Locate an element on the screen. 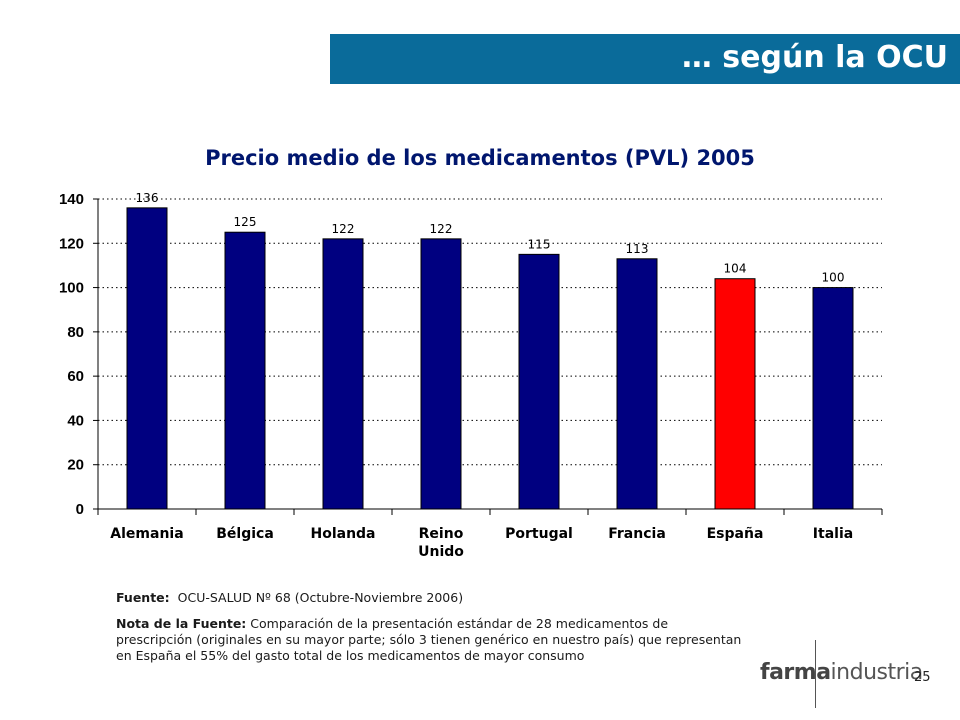 Image resolution: width=960 pixels, height=720 pixels. y-tick-label-80: 80 is located at coordinates (75, 332).